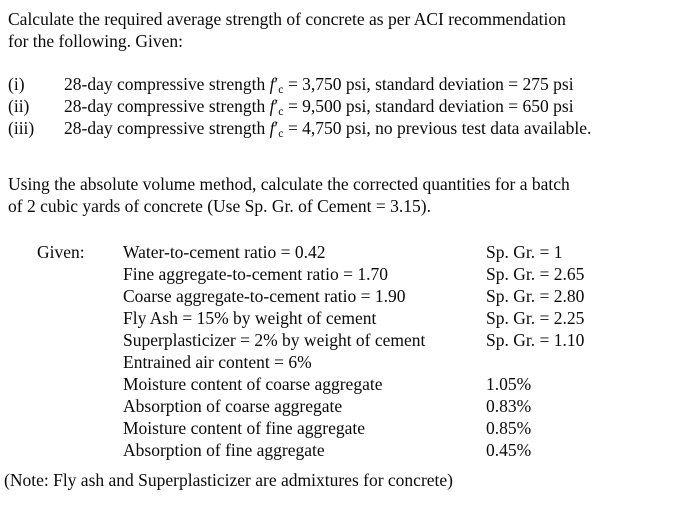  What do you see at coordinates (250, 318) in the screenshot?
I see `given-item: Fly Ash = 15% by weight of cement` at bounding box center [250, 318].